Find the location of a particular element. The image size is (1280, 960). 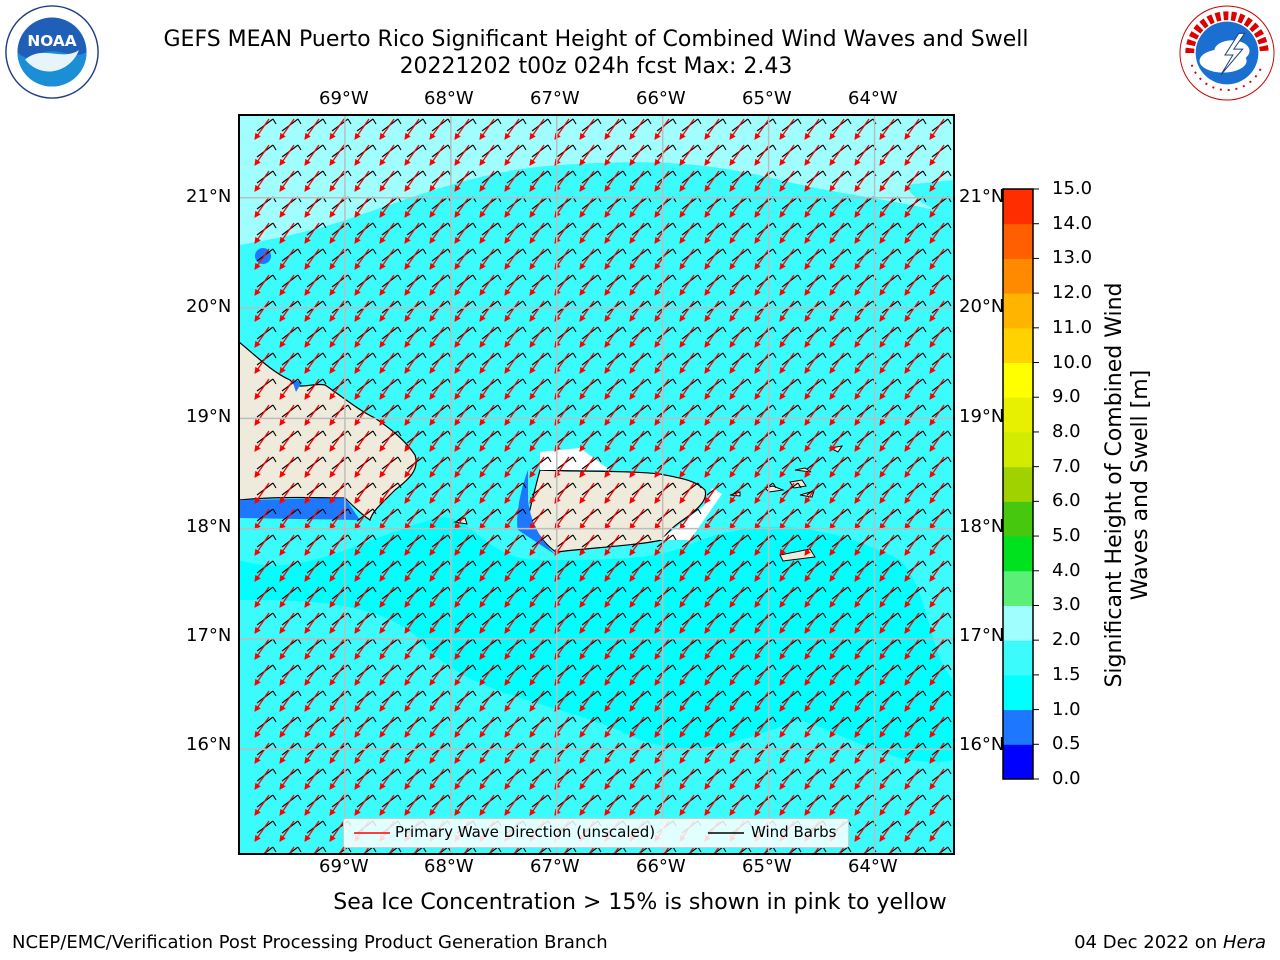

colorbar-tick-label: 2.0 is located at coordinates (1066, 640).